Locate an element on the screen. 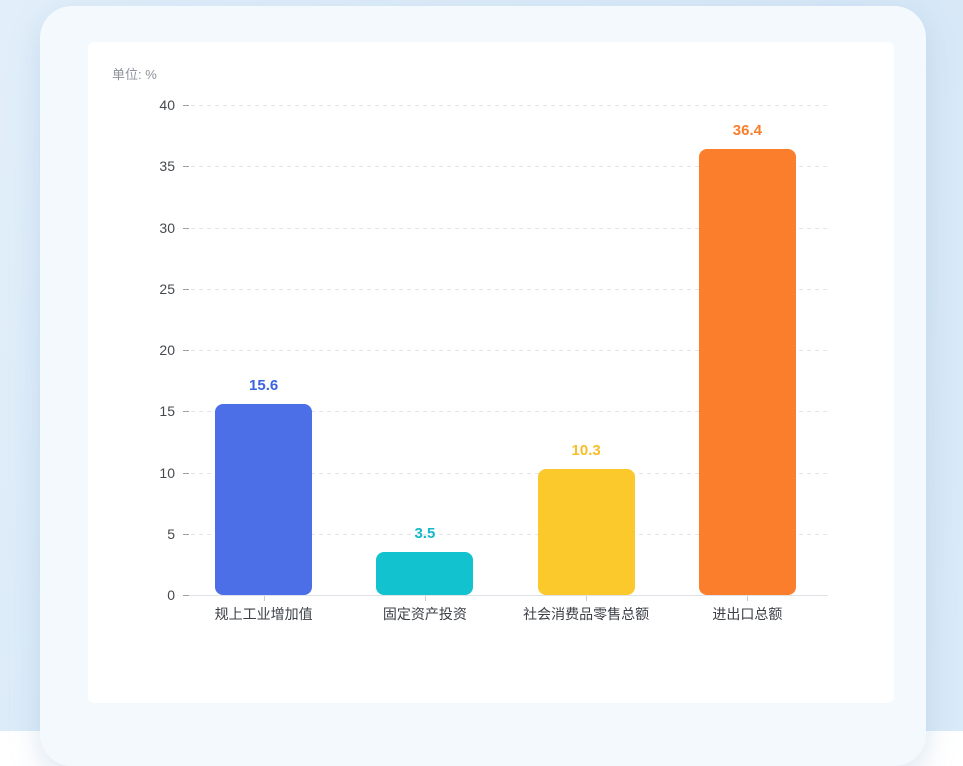 The width and height of the screenshot is (963, 766). x-axis-line is located at coordinates (505, 595).